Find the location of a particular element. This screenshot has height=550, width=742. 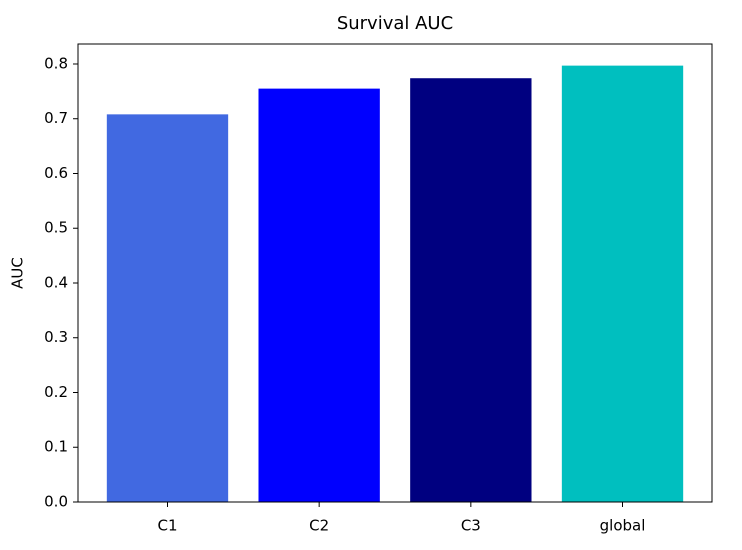

y-tick-label: 0.8 is located at coordinates (56, 63).